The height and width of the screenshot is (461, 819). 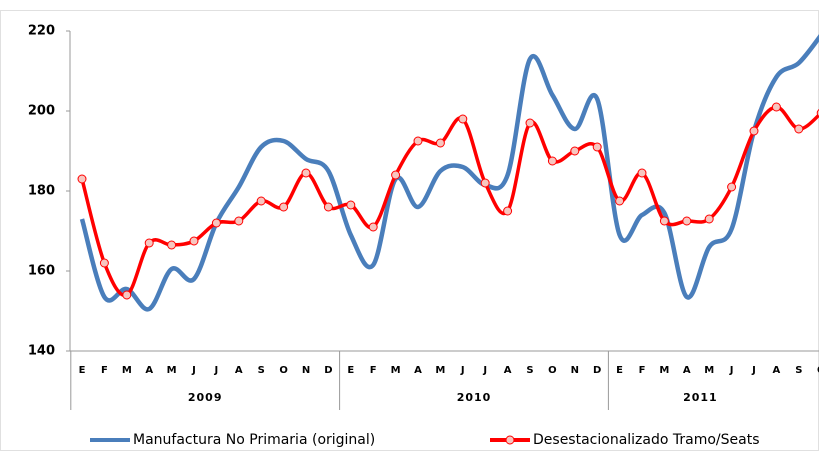 I want to click on group-label: 2009, so click(x=205, y=397).